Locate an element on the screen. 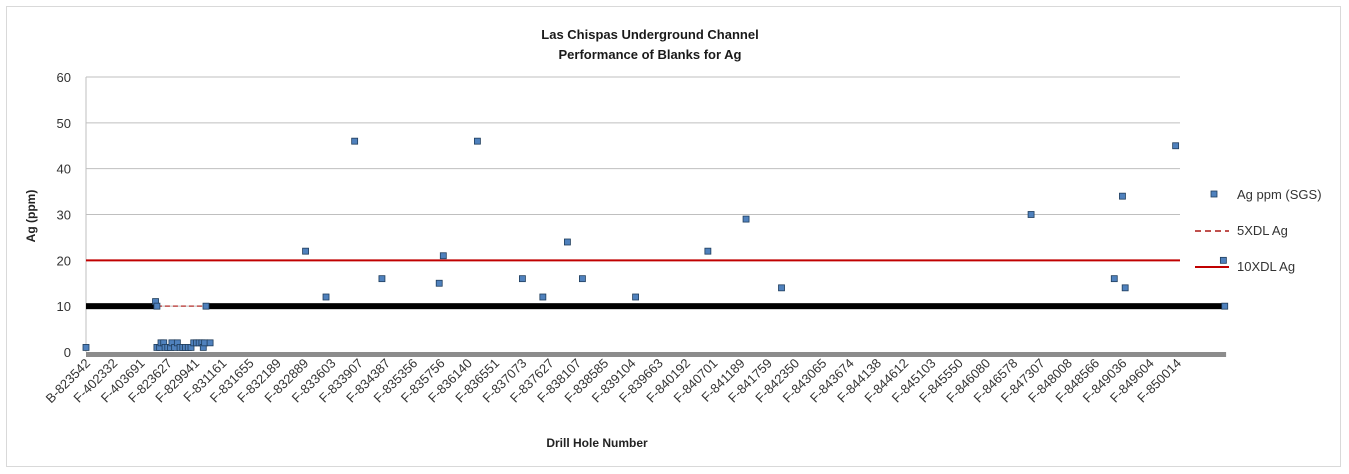 This screenshot has height=474, width=1349. y-axis-label: Ag (ppm) is located at coordinates (31, 216).